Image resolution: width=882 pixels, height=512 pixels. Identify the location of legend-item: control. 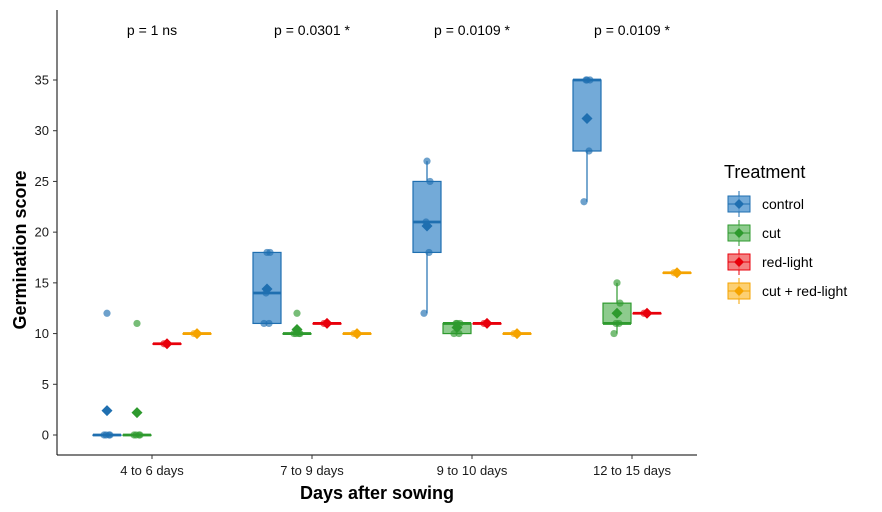
(765, 204).